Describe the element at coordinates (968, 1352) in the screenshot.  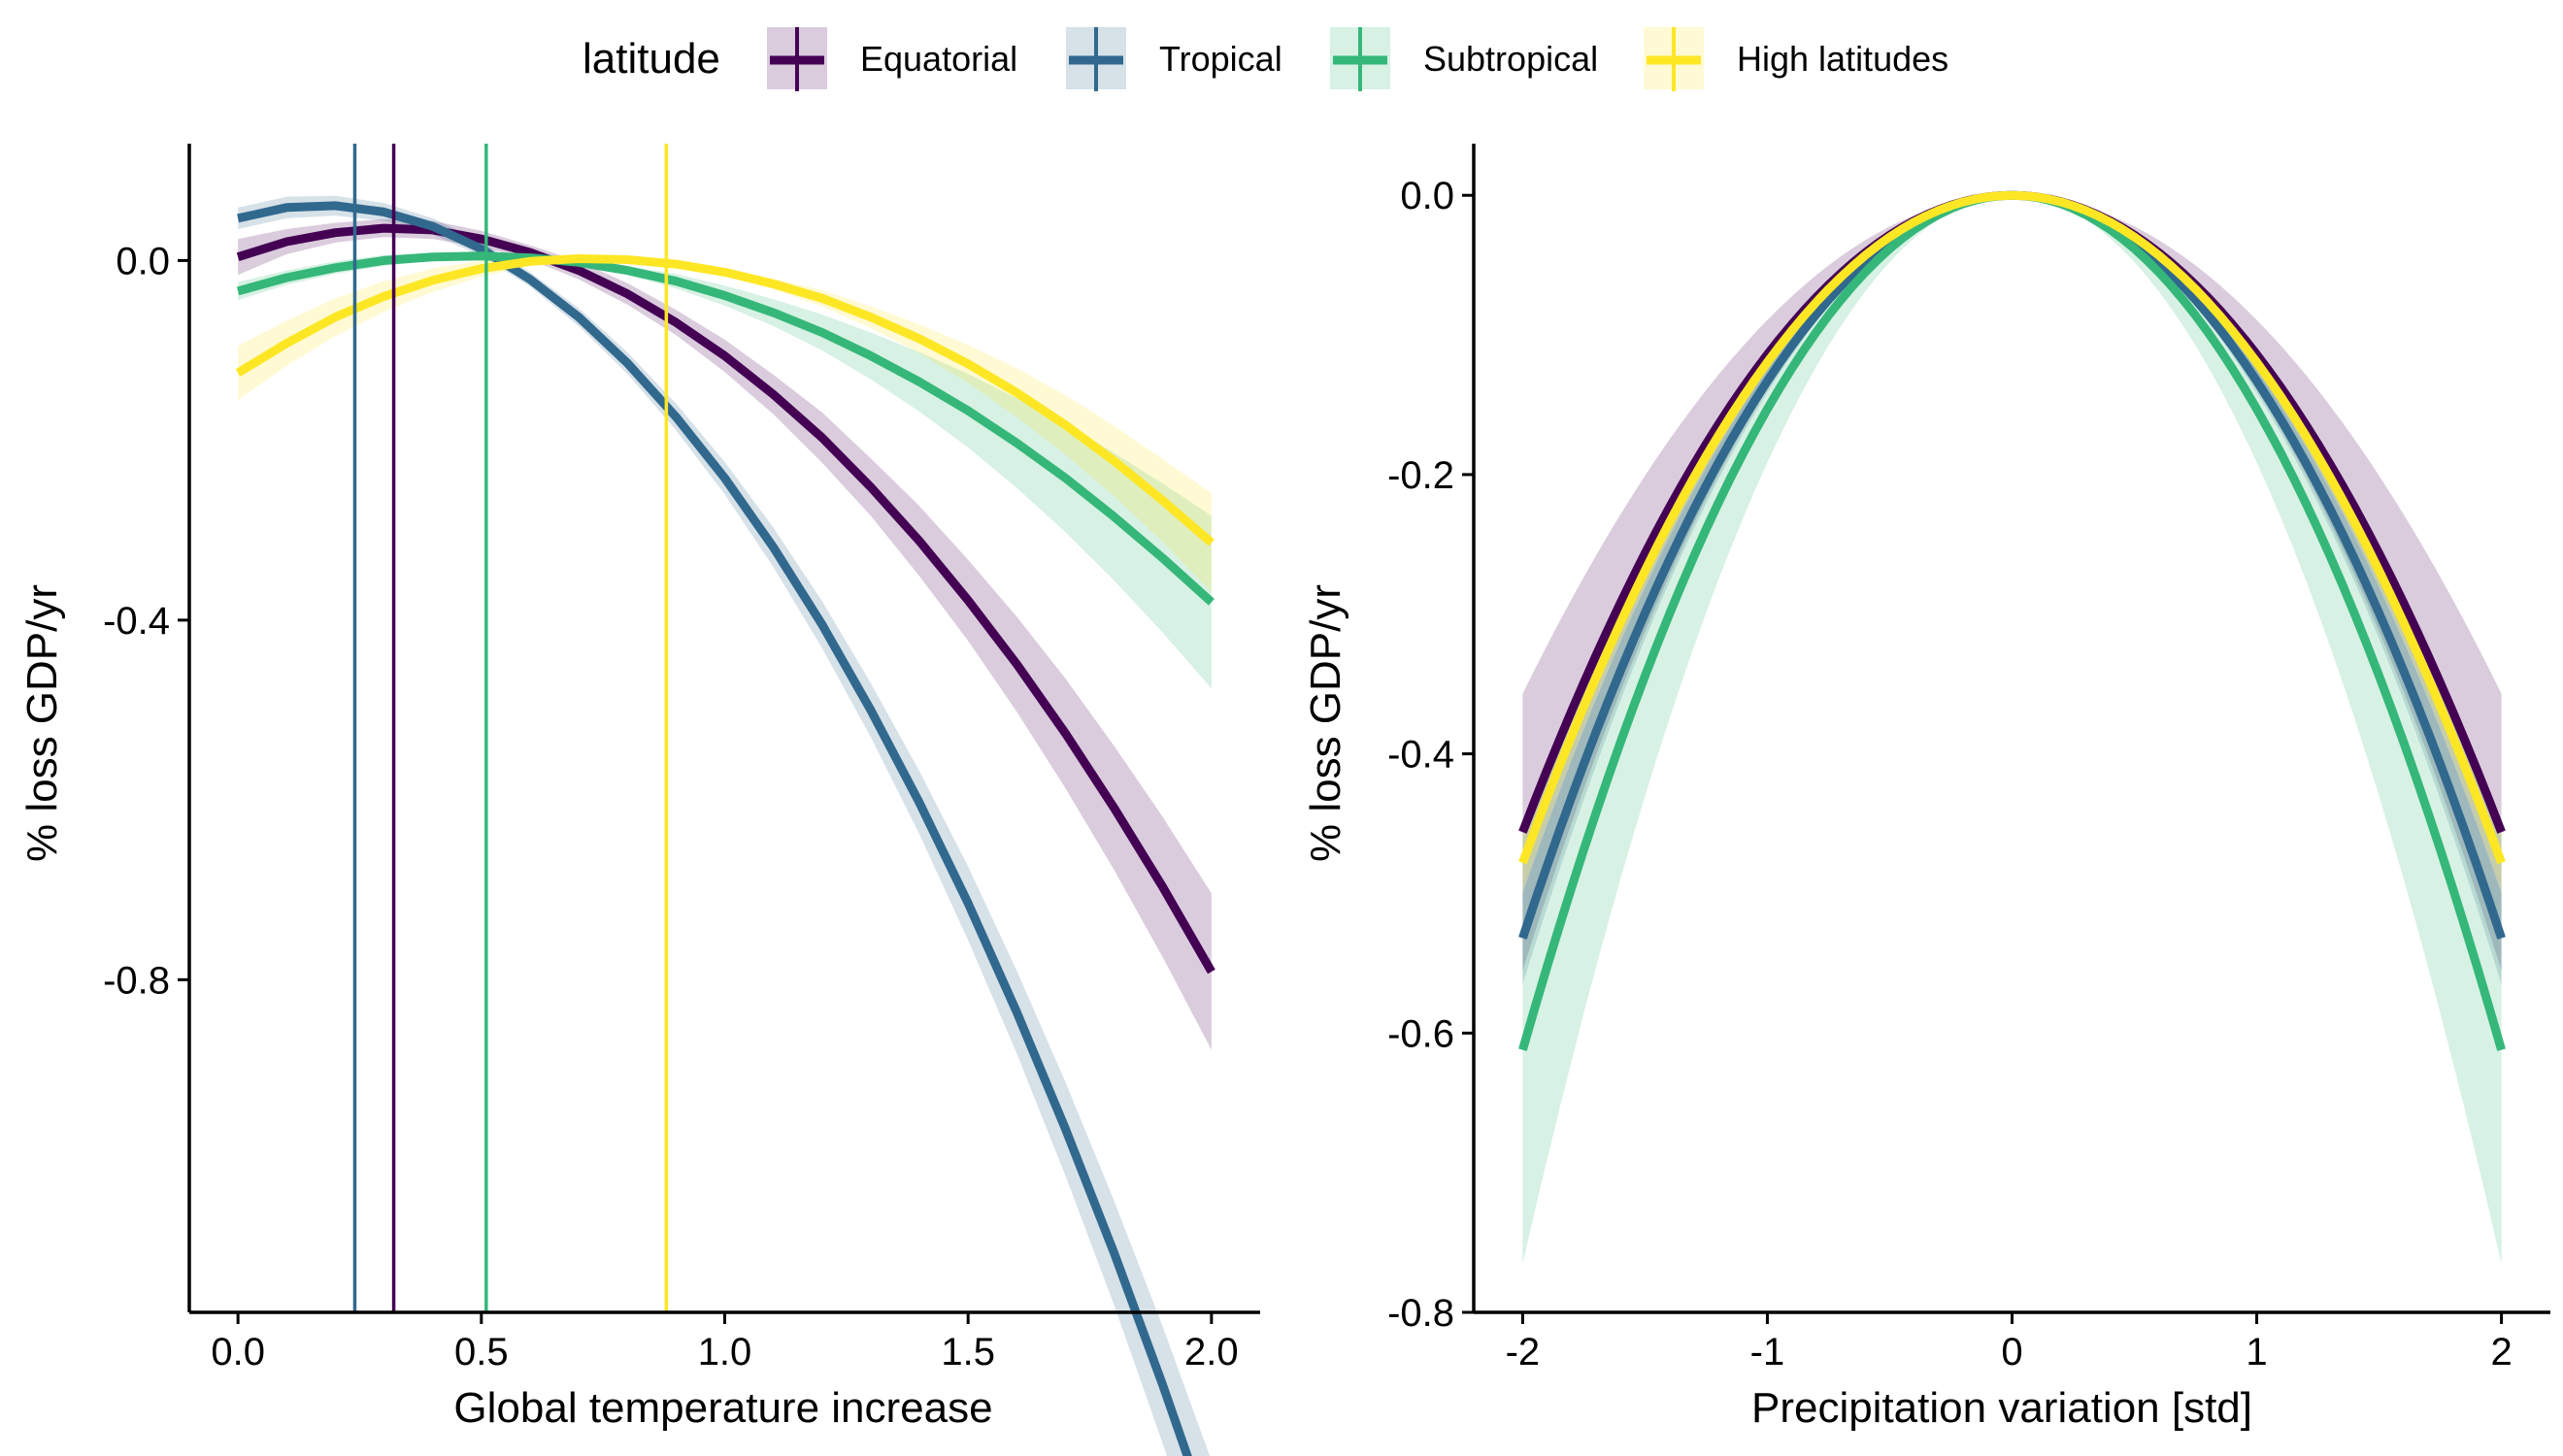
I see `x-tick-label: 1.5` at that location.